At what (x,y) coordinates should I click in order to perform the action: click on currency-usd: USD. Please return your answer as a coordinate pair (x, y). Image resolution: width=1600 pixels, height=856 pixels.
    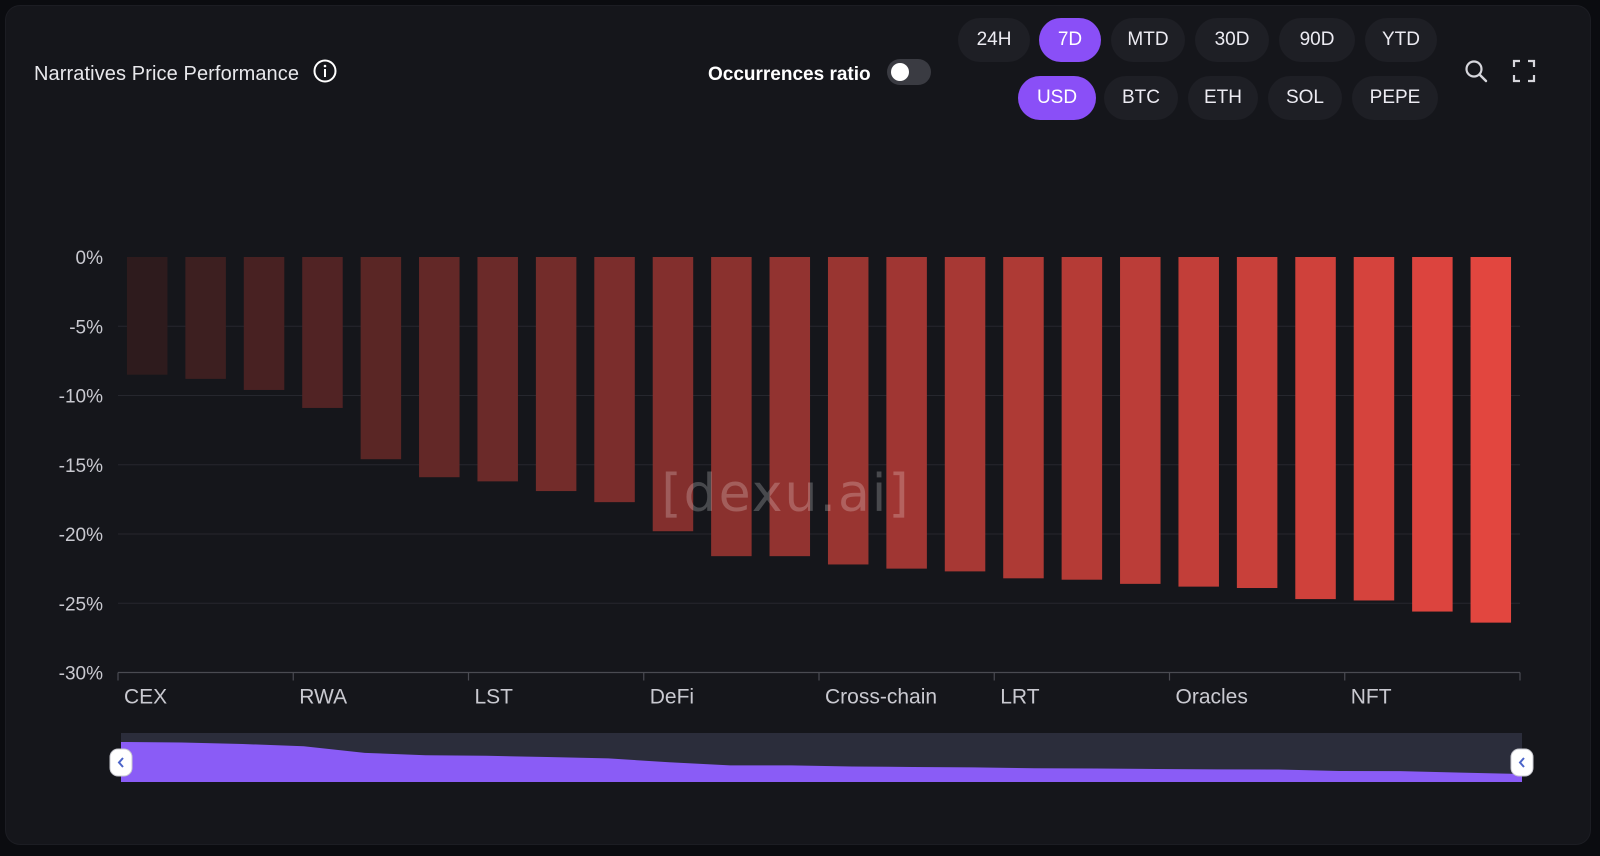
    Looking at the image, I should click on (1057, 98).